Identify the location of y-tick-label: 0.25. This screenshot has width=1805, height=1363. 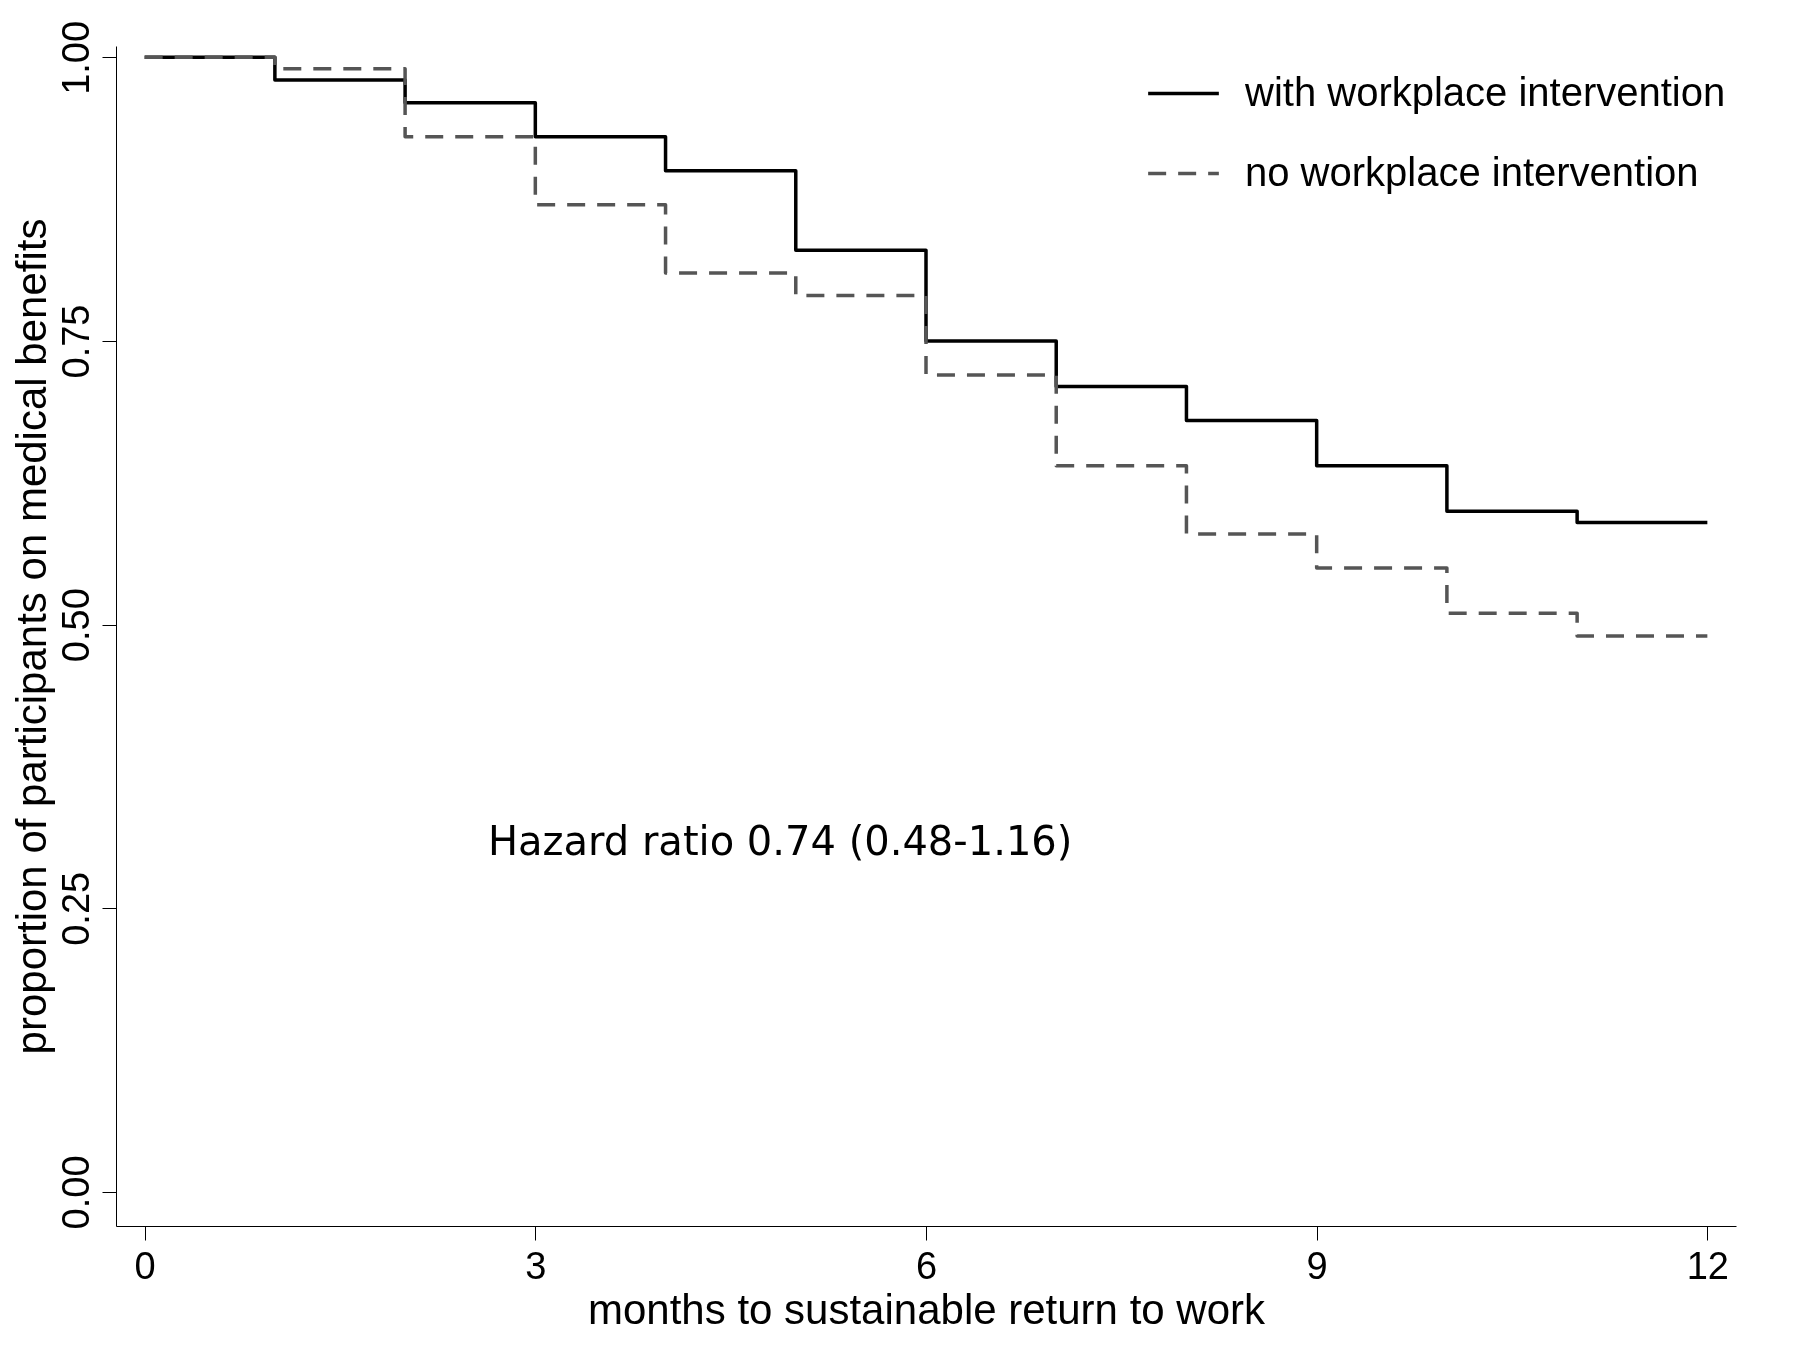
(75, 908).